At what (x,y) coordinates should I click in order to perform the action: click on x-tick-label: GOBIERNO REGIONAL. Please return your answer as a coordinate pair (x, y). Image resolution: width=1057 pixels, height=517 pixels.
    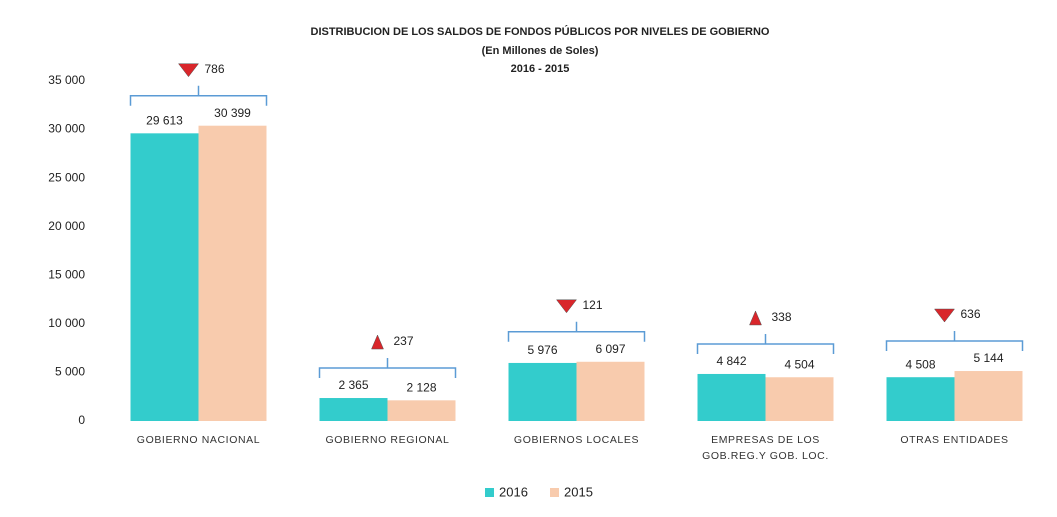
    Looking at the image, I should click on (387, 440).